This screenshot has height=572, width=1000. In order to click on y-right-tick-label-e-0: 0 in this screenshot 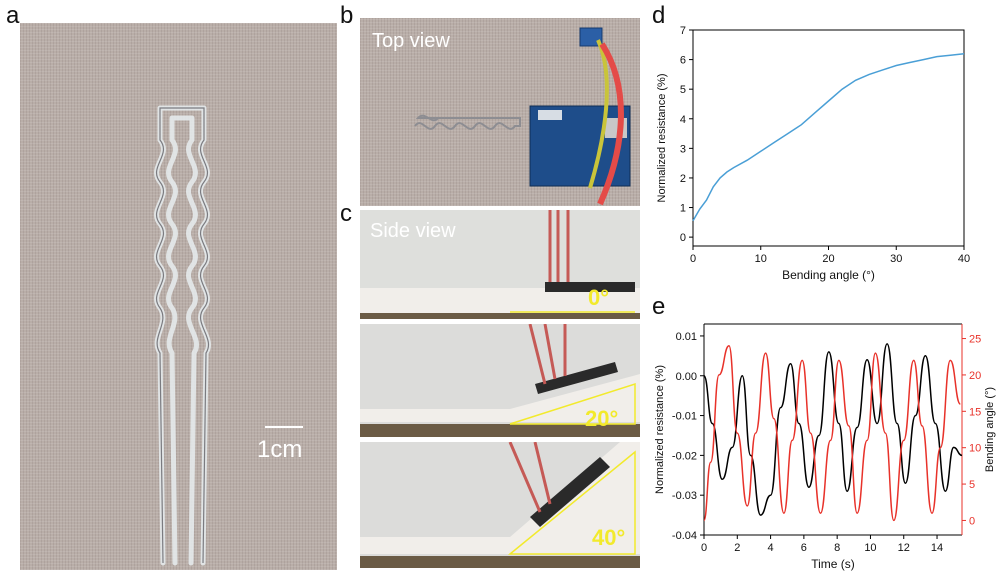, I will do `click(972, 521)`.